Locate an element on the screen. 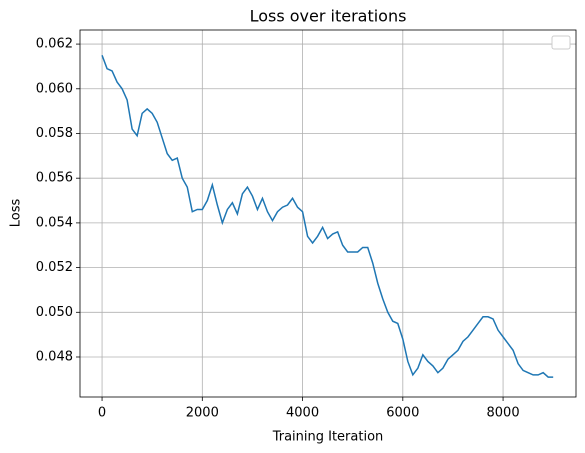  y-tick-label: 0.054 is located at coordinates (54, 222).